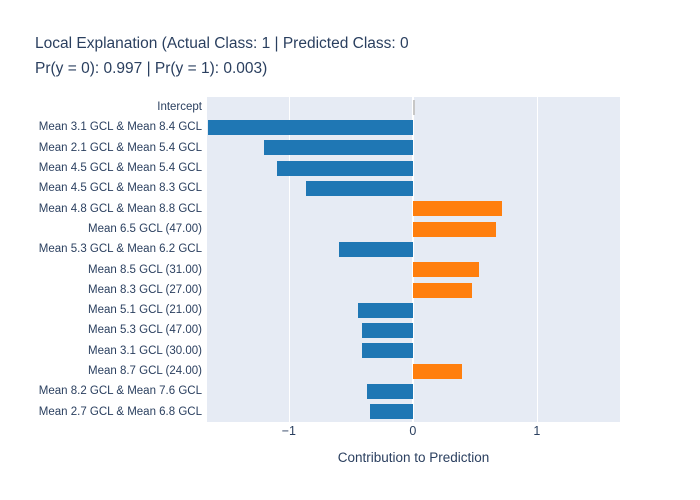 This screenshot has height=500, width=700. Describe the element at coordinates (537, 431) in the screenshot. I see `x-axis-tick-label: 1` at that location.